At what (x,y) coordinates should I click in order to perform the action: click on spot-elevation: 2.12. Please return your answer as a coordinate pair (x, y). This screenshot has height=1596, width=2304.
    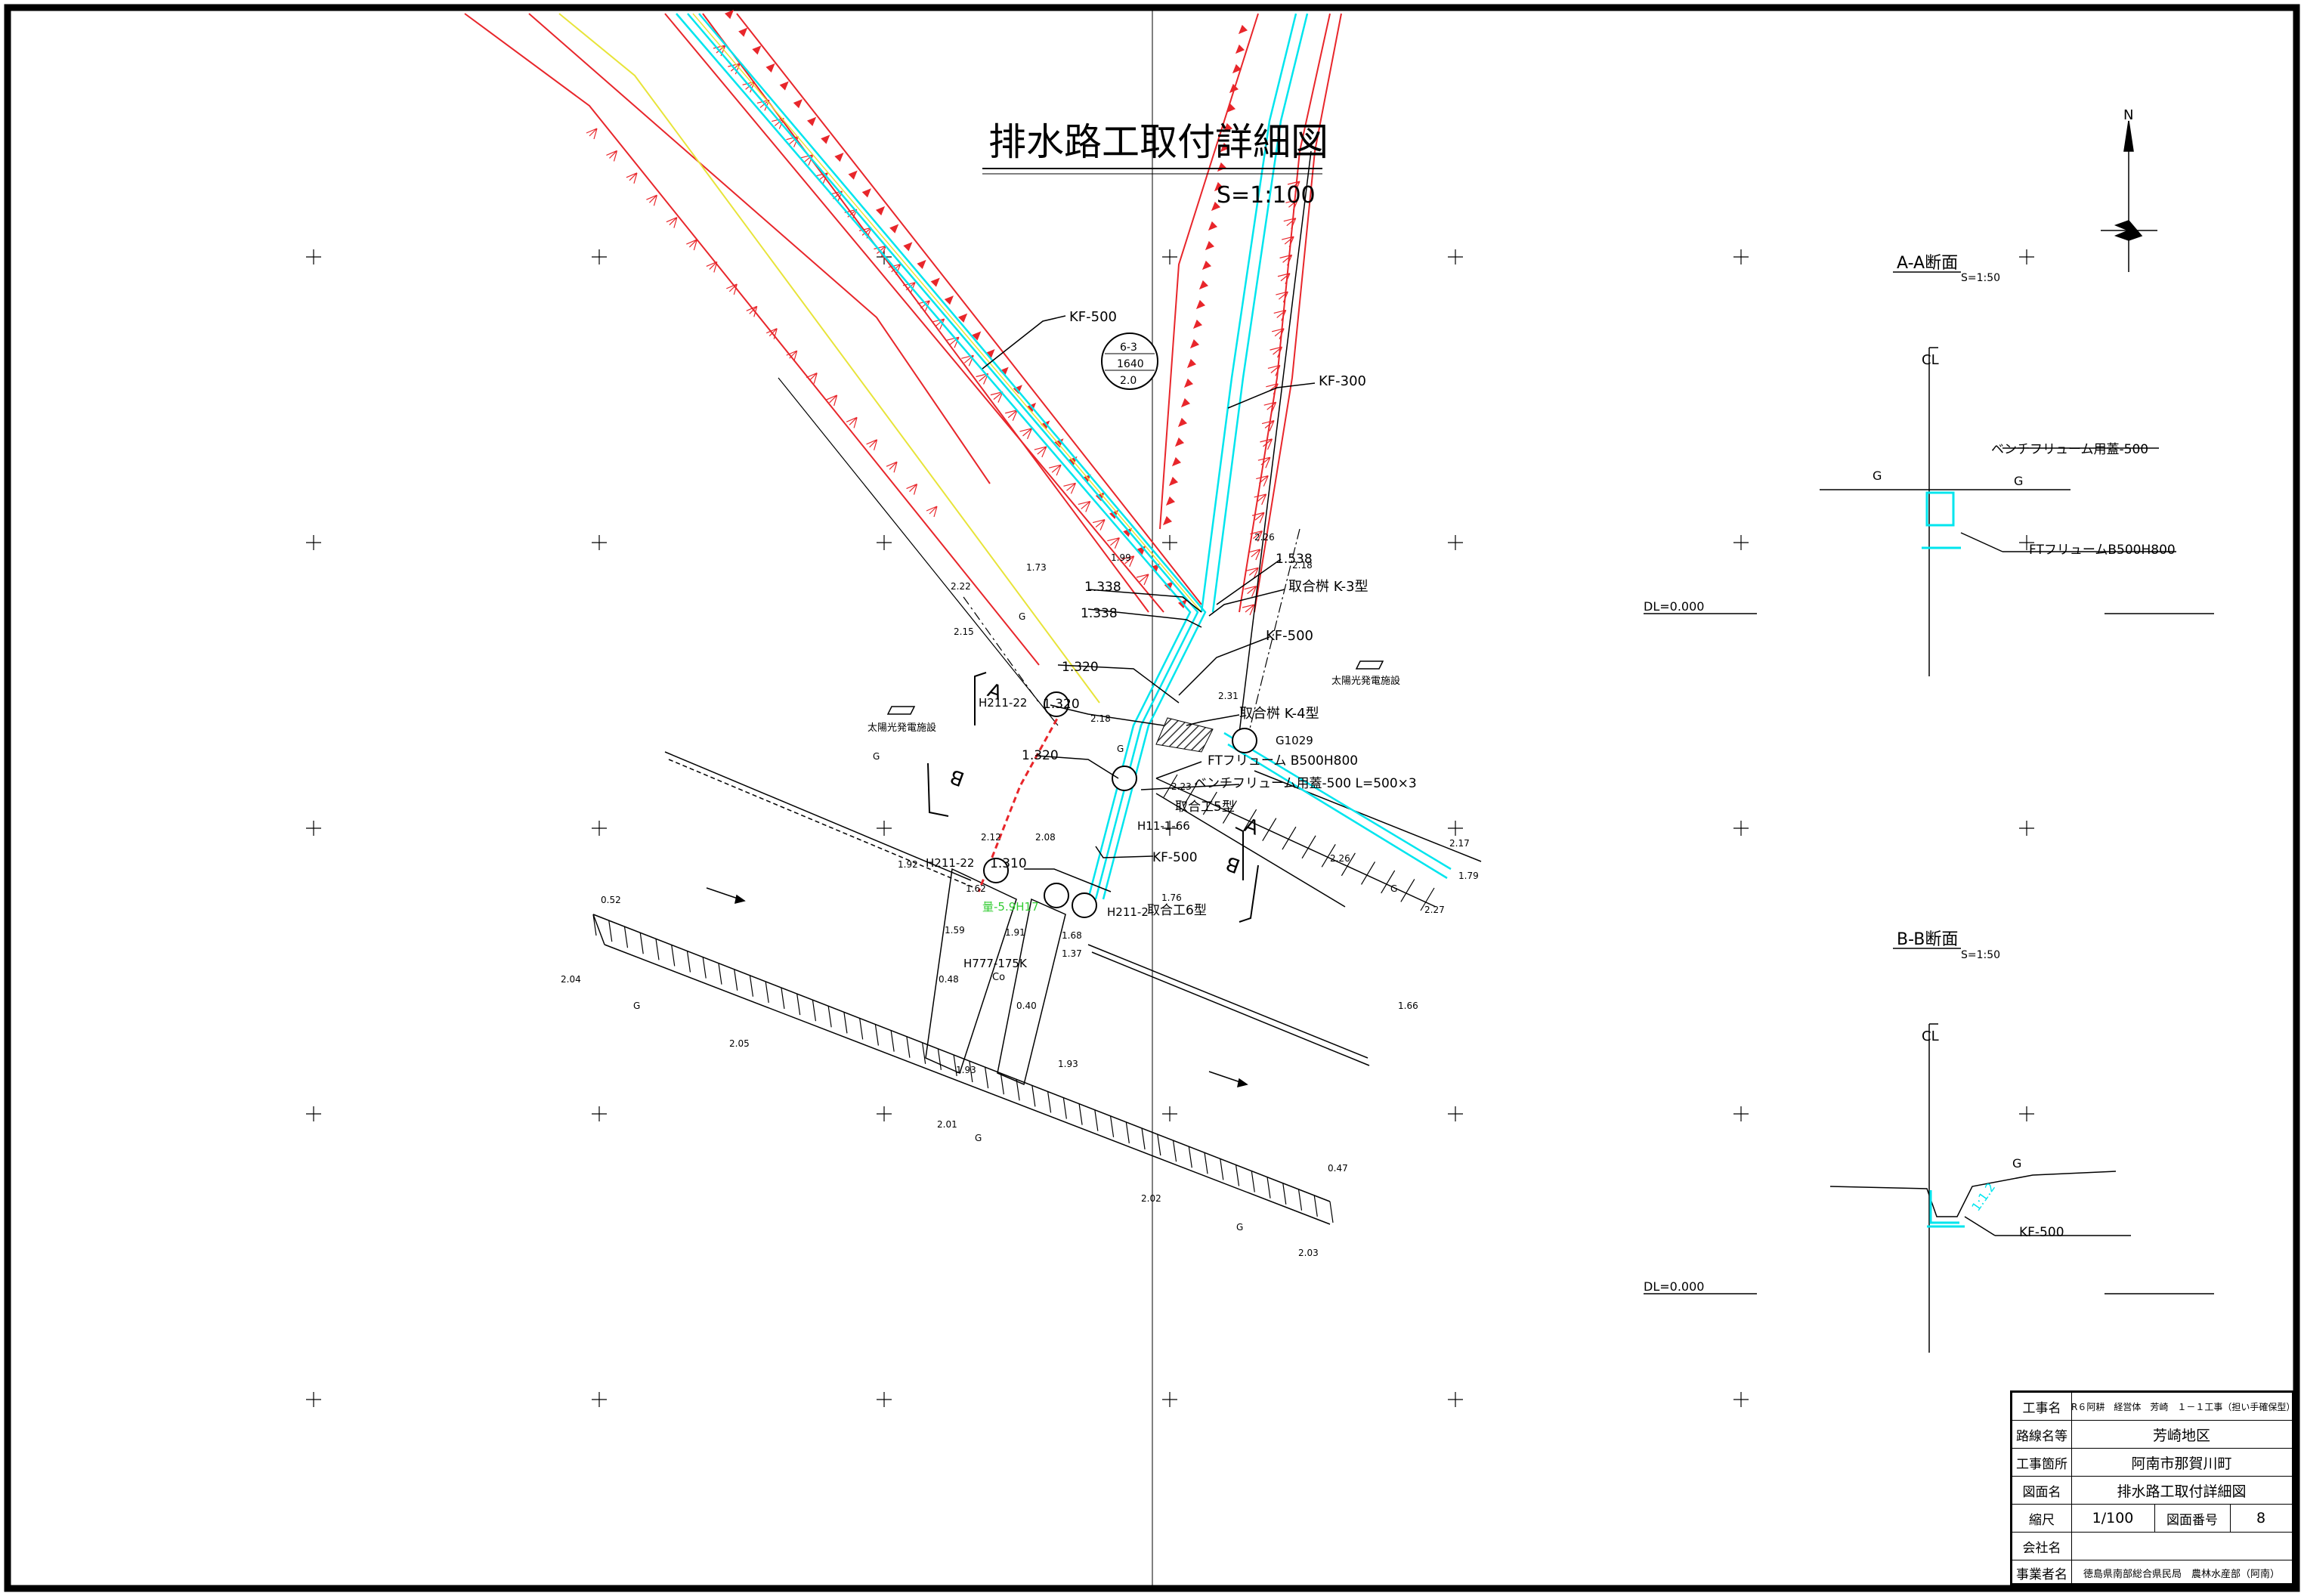
    Looking at the image, I should click on (991, 837).